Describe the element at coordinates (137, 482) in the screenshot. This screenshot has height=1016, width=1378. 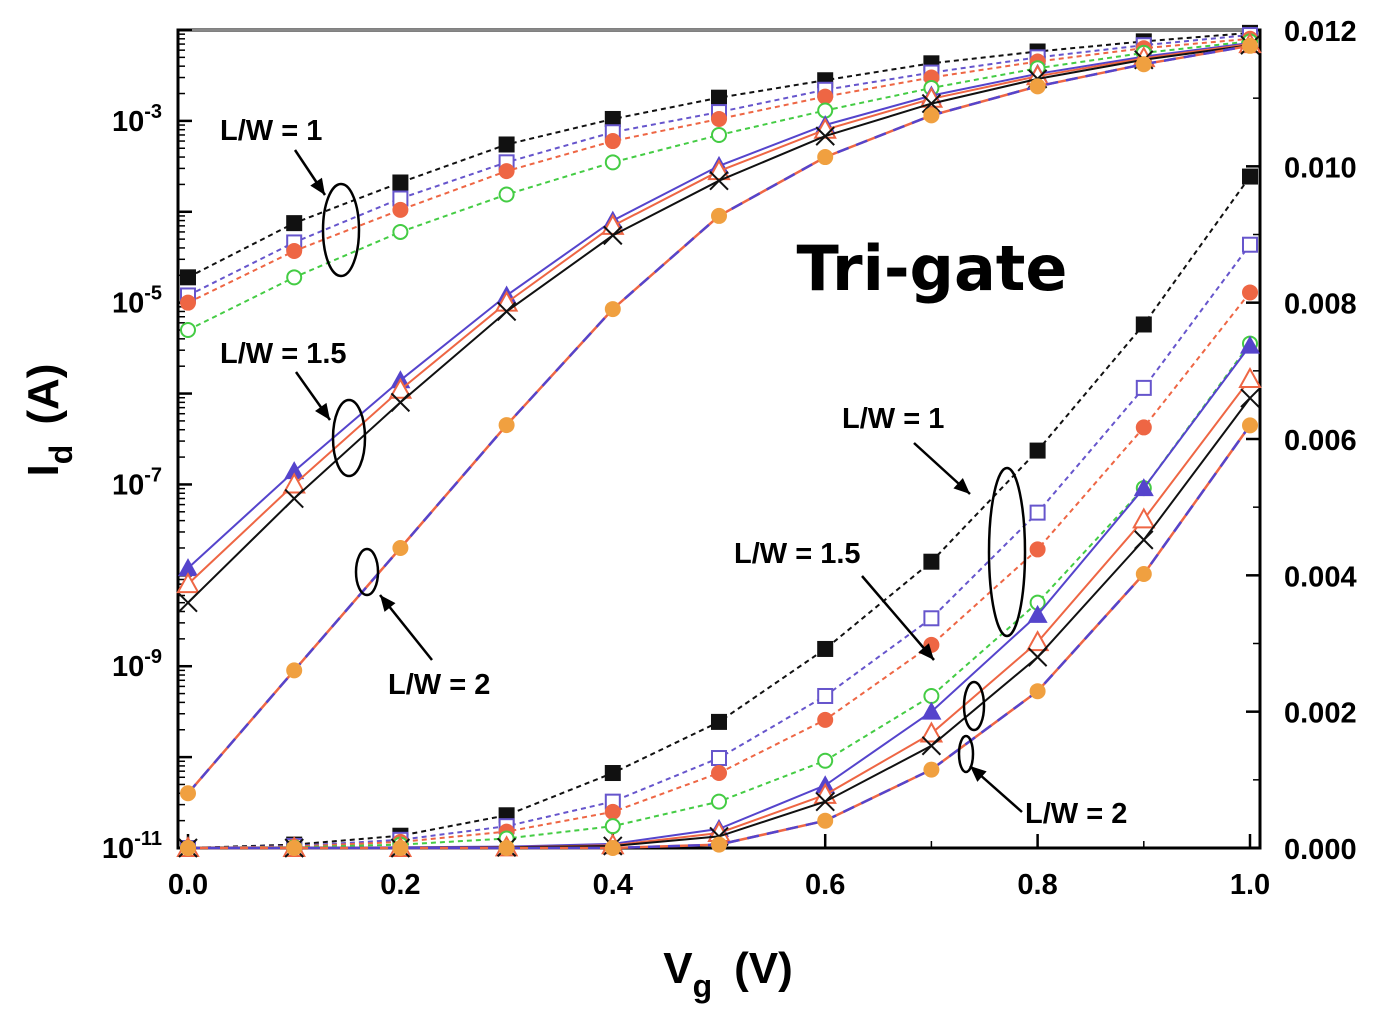
I see `left-tick-label: 10⁻⁷` at that location.